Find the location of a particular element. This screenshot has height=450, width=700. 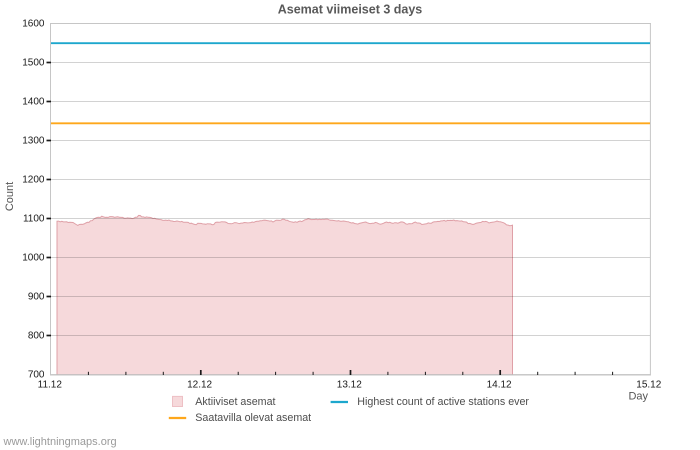

svg-text: Saatavilla olevat asemat is located at coordinates (253, 418).